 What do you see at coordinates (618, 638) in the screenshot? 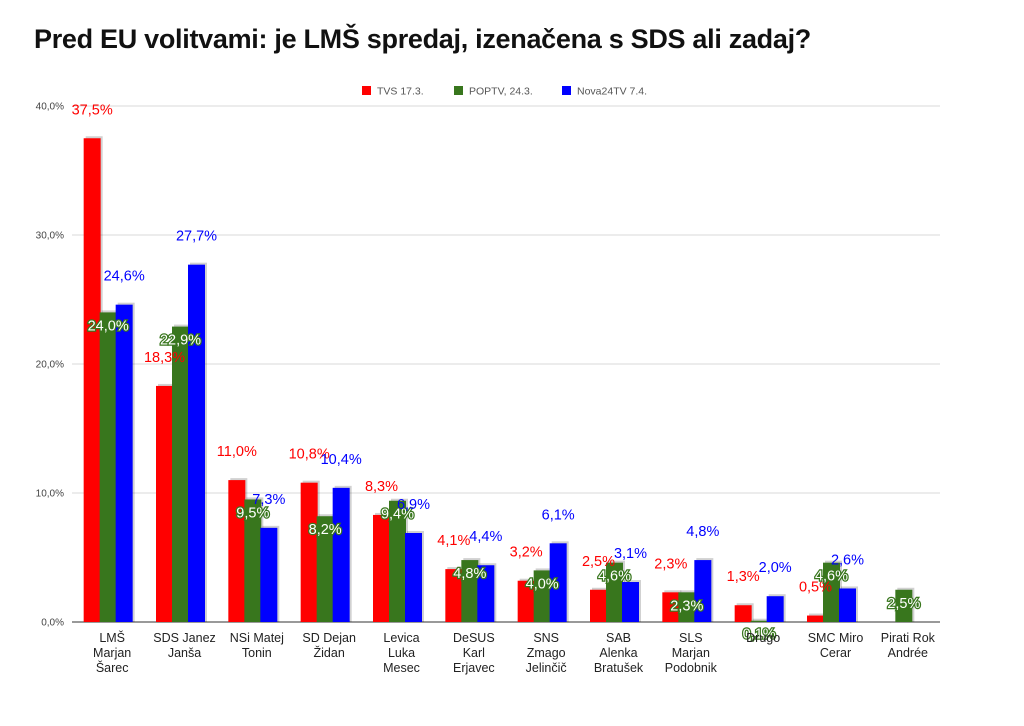
I see `category-label-7-0: SAB` at bounding box center [618, 638].